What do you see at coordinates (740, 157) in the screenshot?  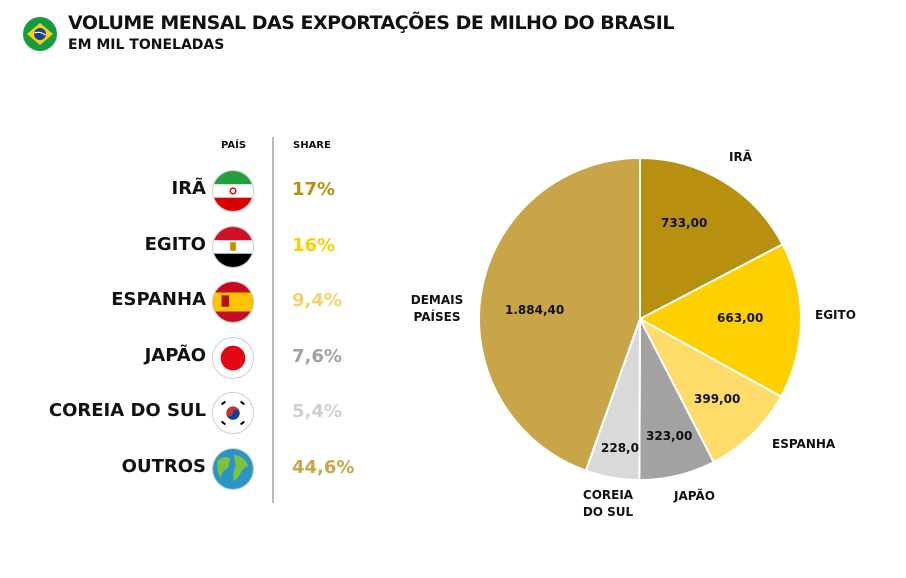 I see `slice-label-ira: IRÃ` at bounding box center [740, 157].